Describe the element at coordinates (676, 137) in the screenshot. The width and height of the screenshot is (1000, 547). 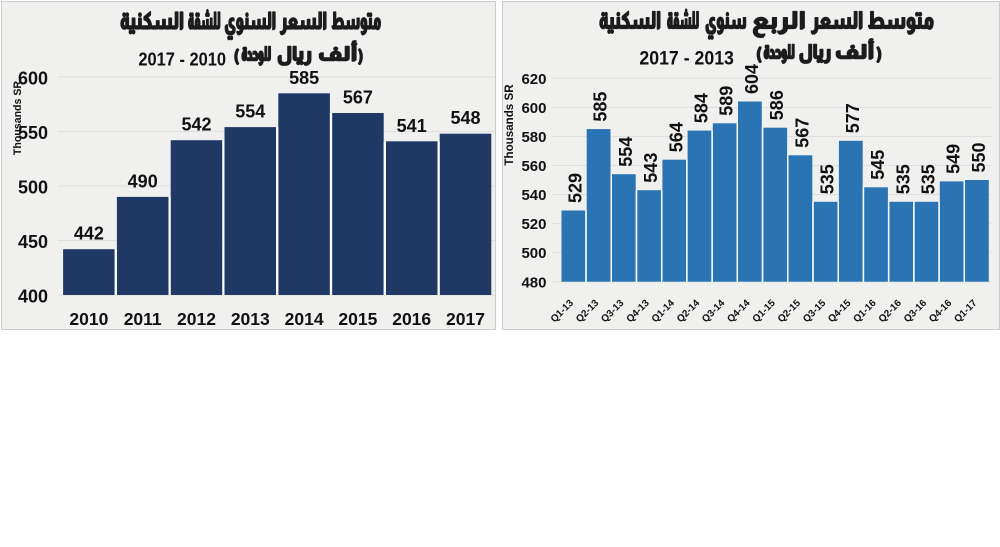
I see `svg-text: 564` at that location.